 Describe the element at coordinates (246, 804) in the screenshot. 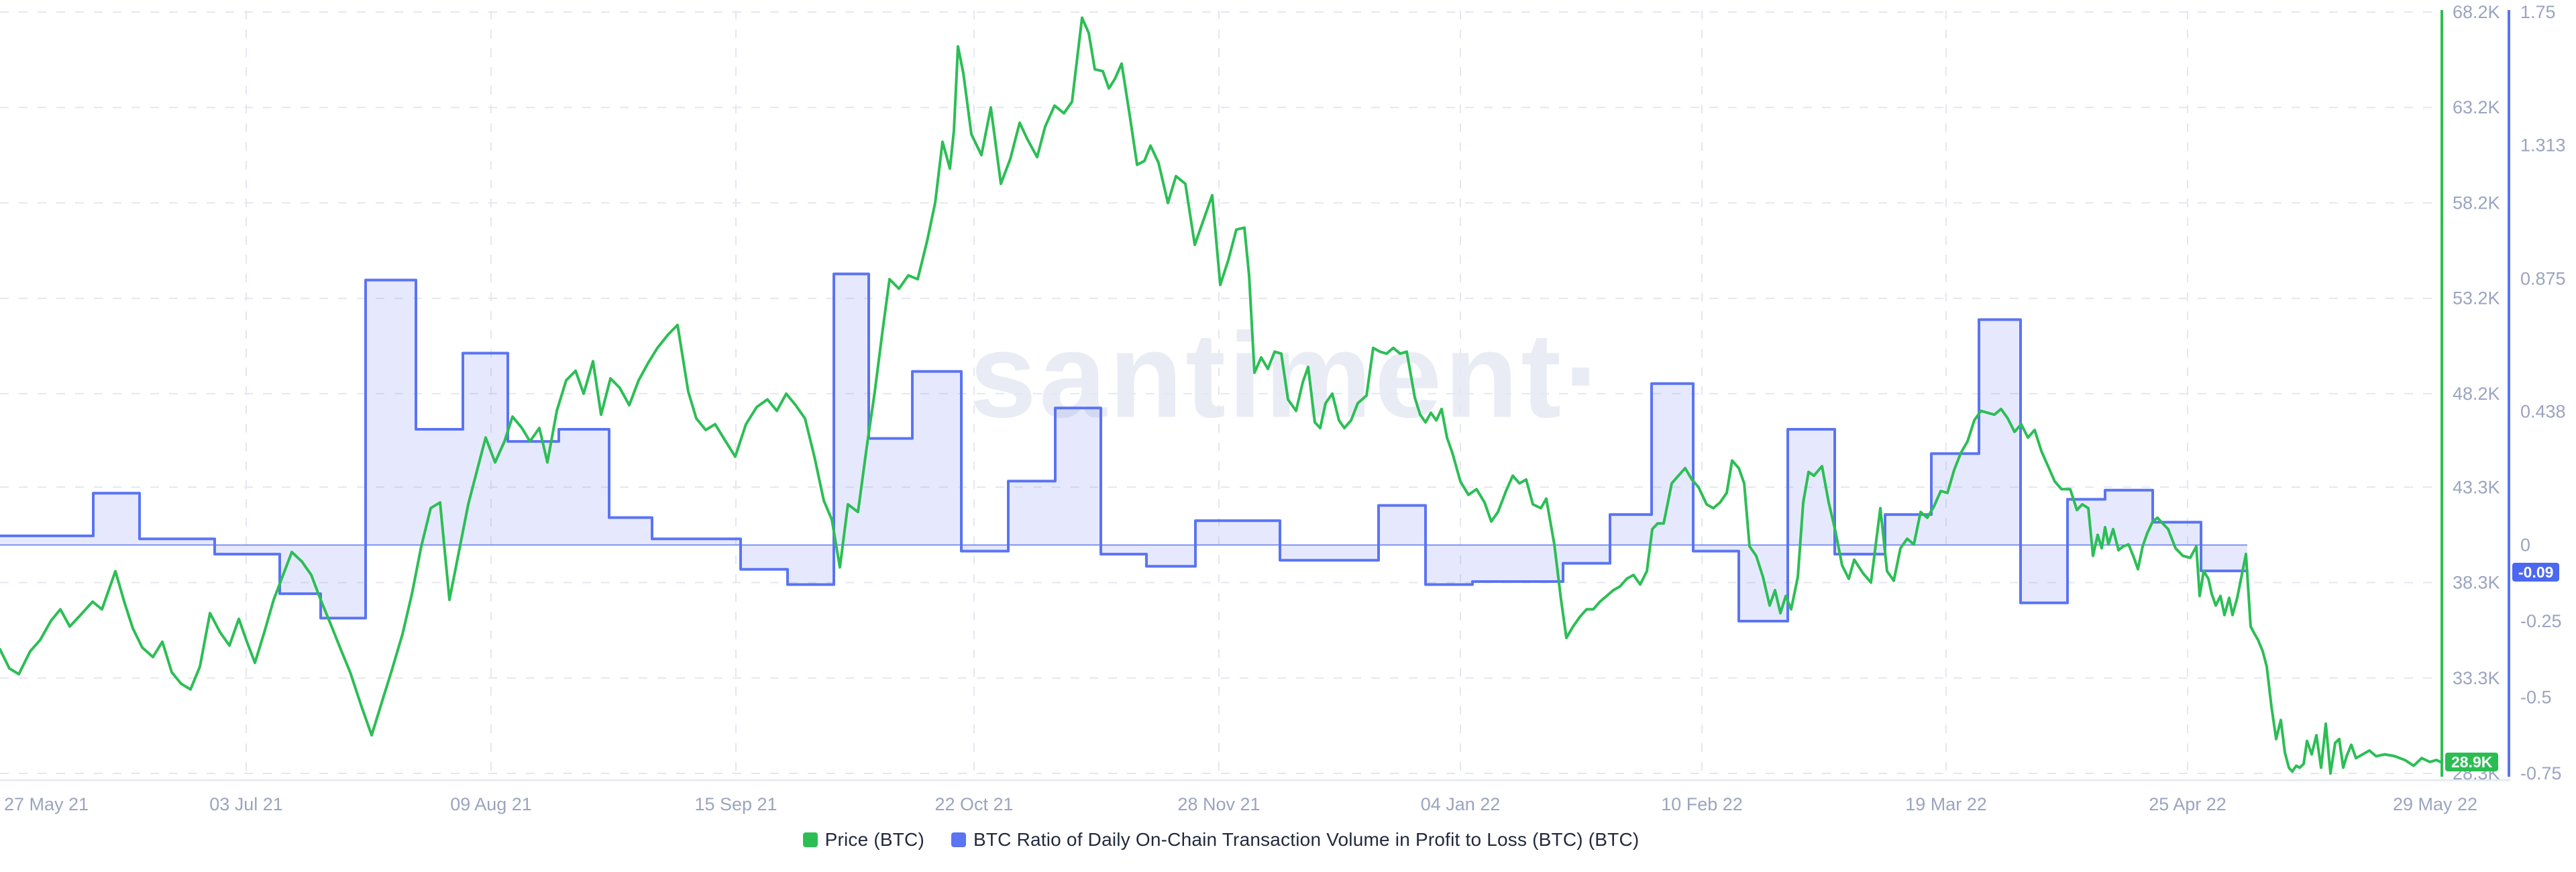

I see `date-tick-label: 03 Jul 21` at that location.